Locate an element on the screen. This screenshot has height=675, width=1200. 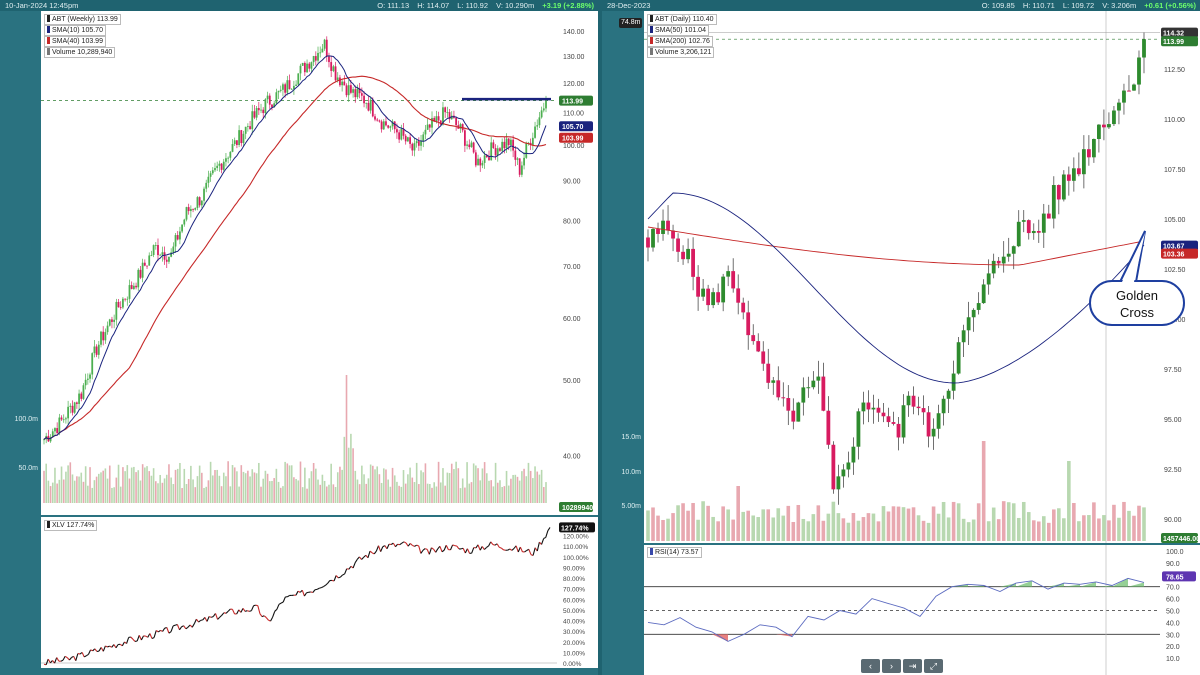
golden-cross-callout: Golden Cross is located at coordinates (1137, 303).